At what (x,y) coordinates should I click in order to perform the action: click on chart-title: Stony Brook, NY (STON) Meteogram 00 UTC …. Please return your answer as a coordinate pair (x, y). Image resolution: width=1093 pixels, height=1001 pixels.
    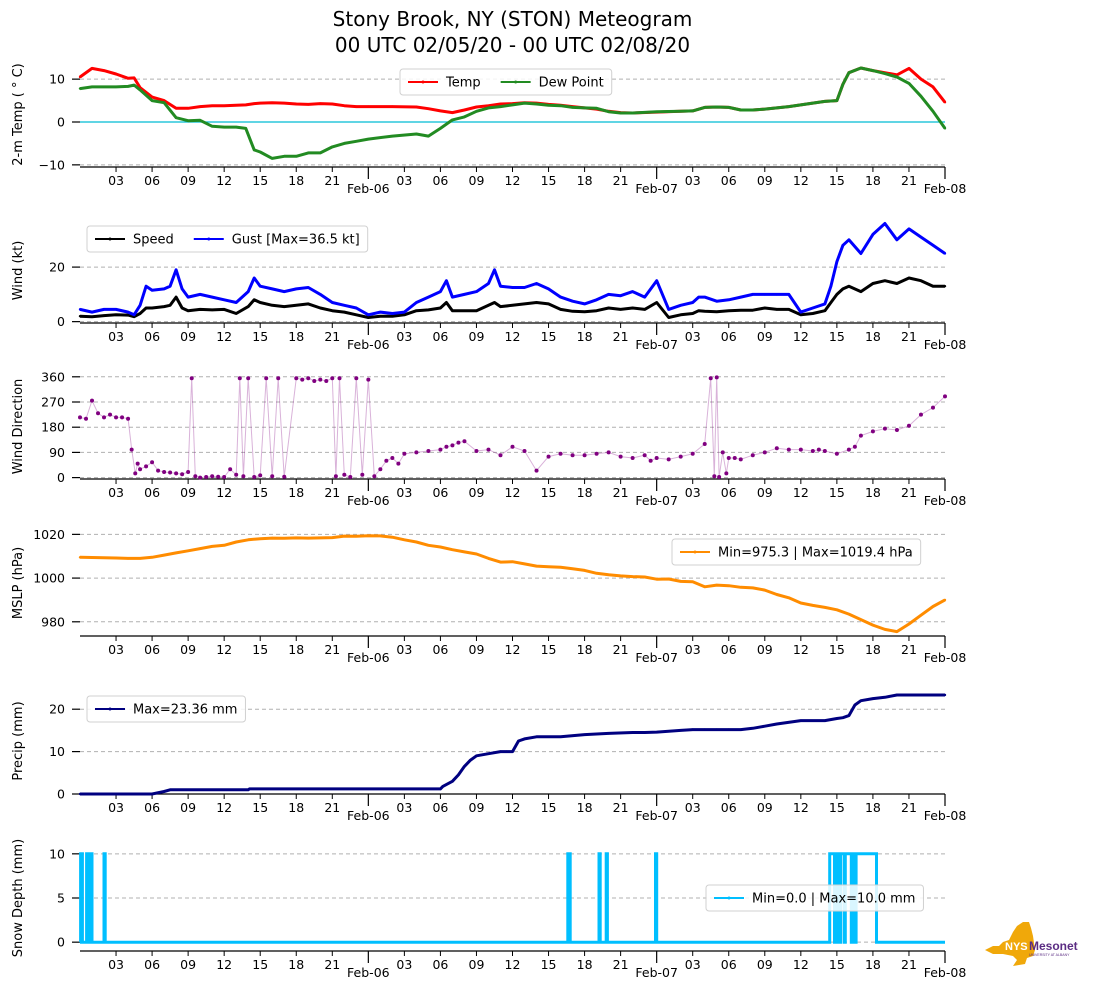
    Looking at the image, I should click on (512, 32).